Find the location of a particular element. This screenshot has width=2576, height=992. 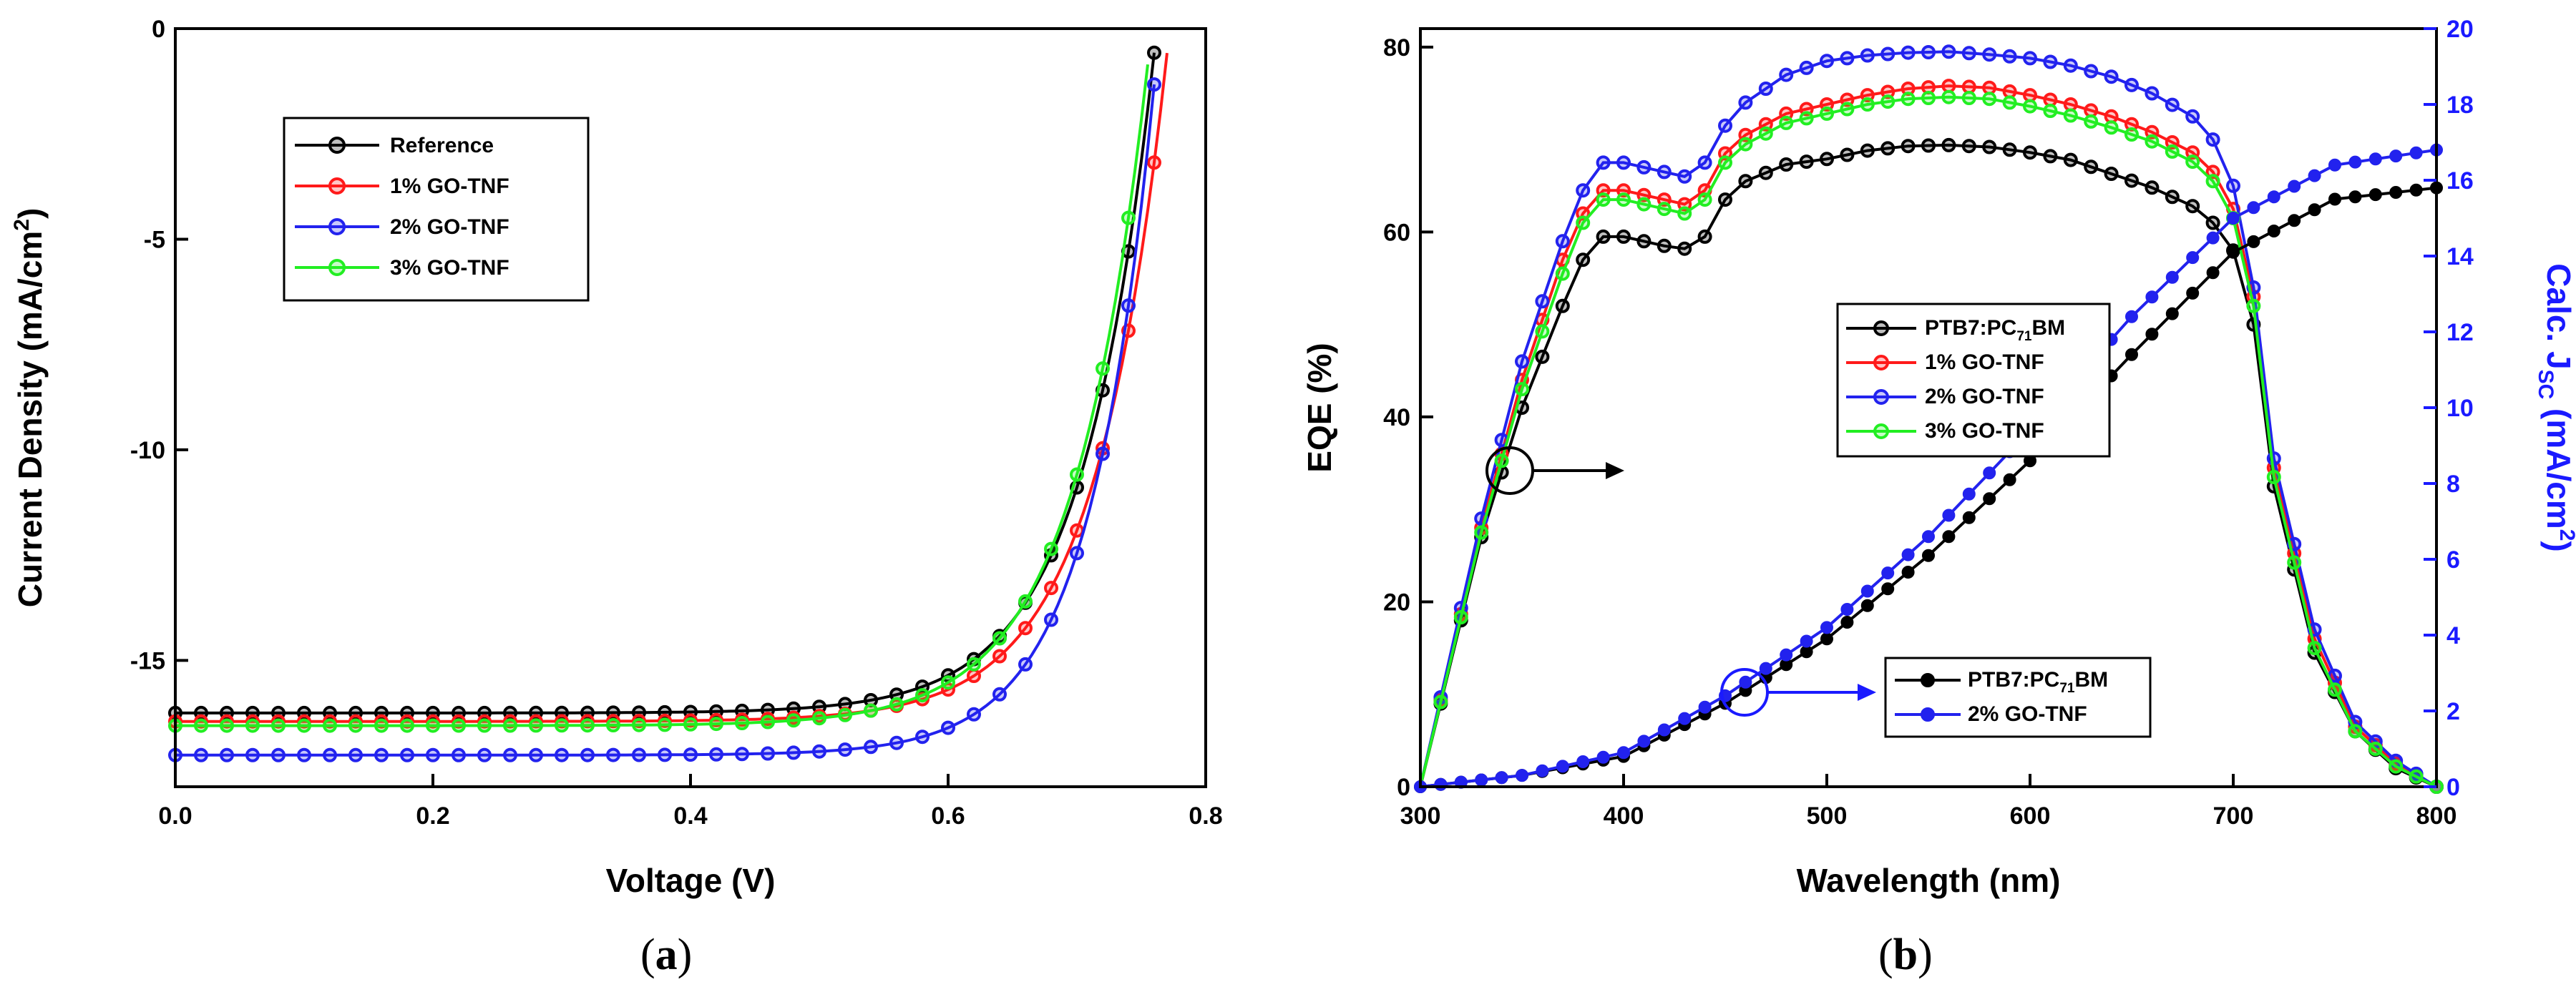

panel-b-jsc-legend-swatch-marker is located at coordinates (1928, 680).